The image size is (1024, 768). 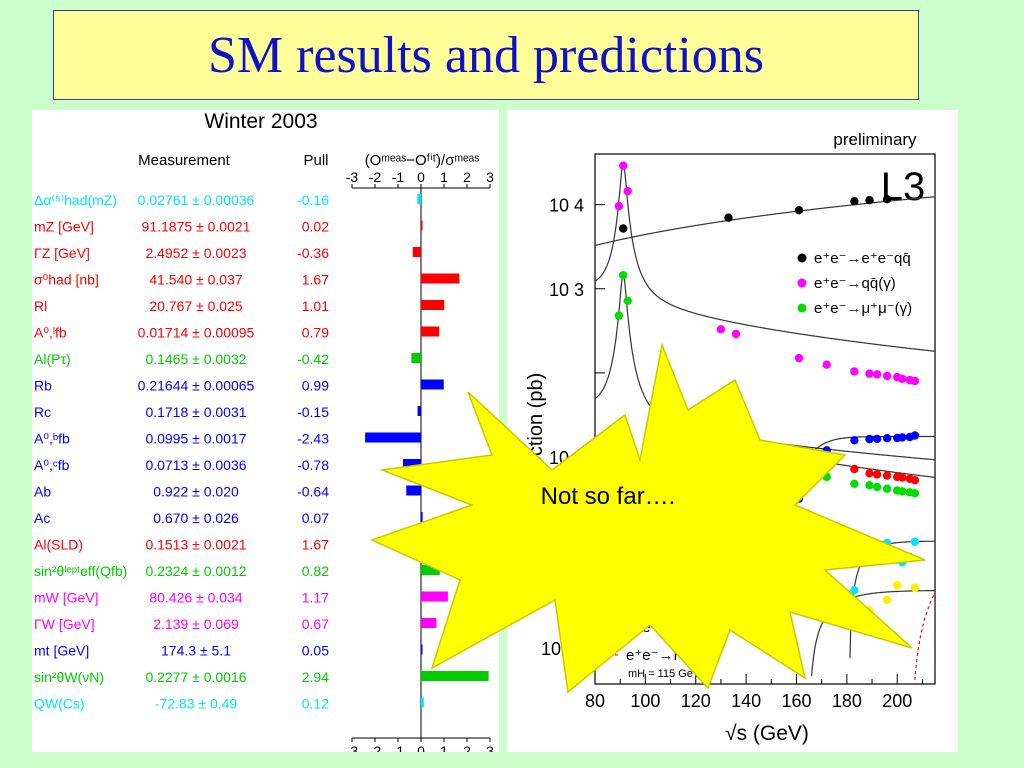 I want to click on x-tick-label: 80, so click(x=595, y=701).